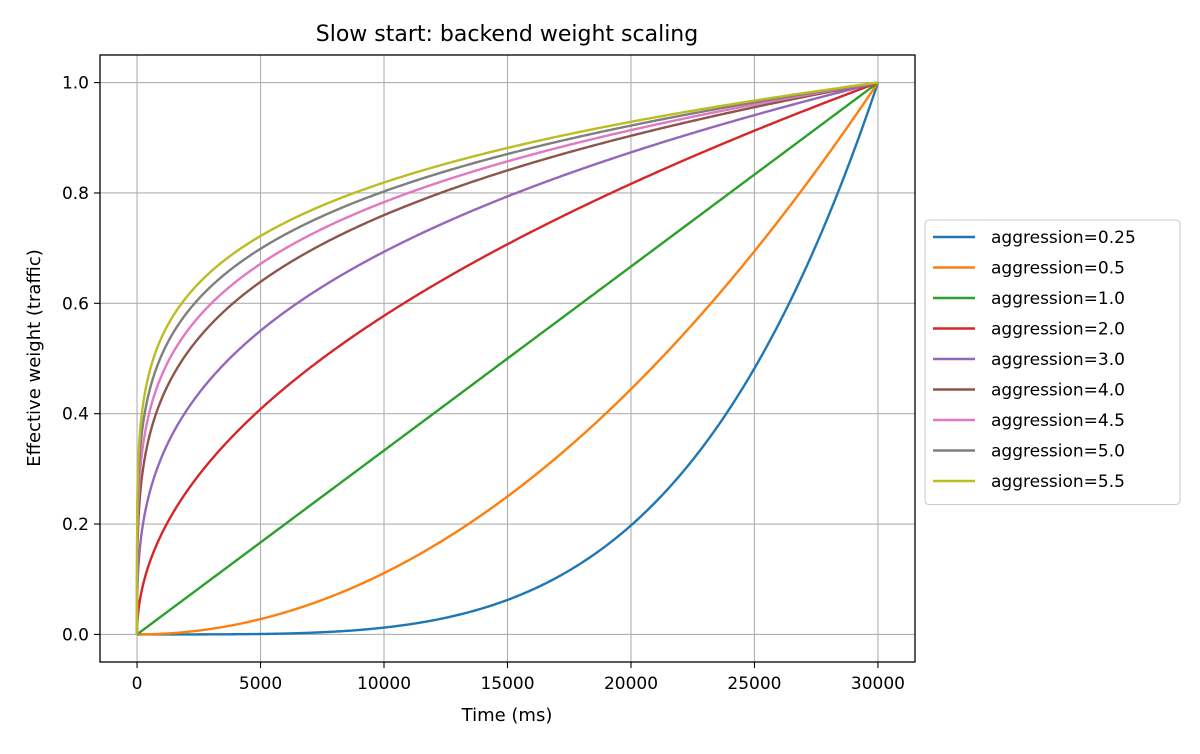  I want to click on legend-entry-1: aggression=0.5, so click(1058, 269).